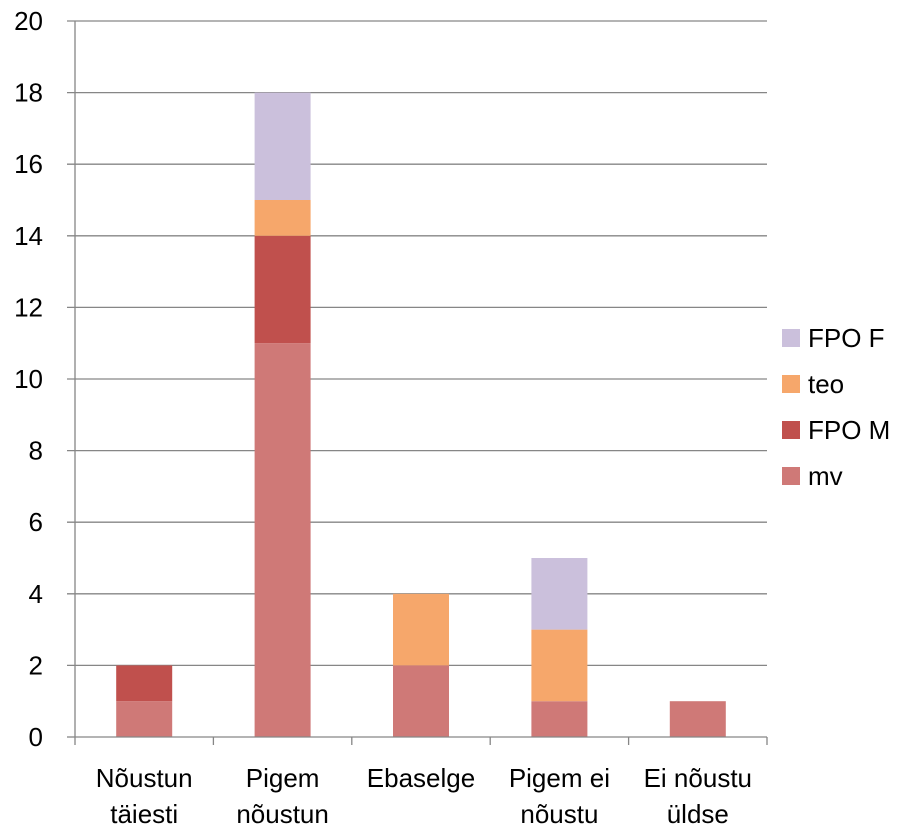  I want to click on y-tick-labels: 0 2 4 6 8 10 12 14 16 18 20, so click(28, 379).